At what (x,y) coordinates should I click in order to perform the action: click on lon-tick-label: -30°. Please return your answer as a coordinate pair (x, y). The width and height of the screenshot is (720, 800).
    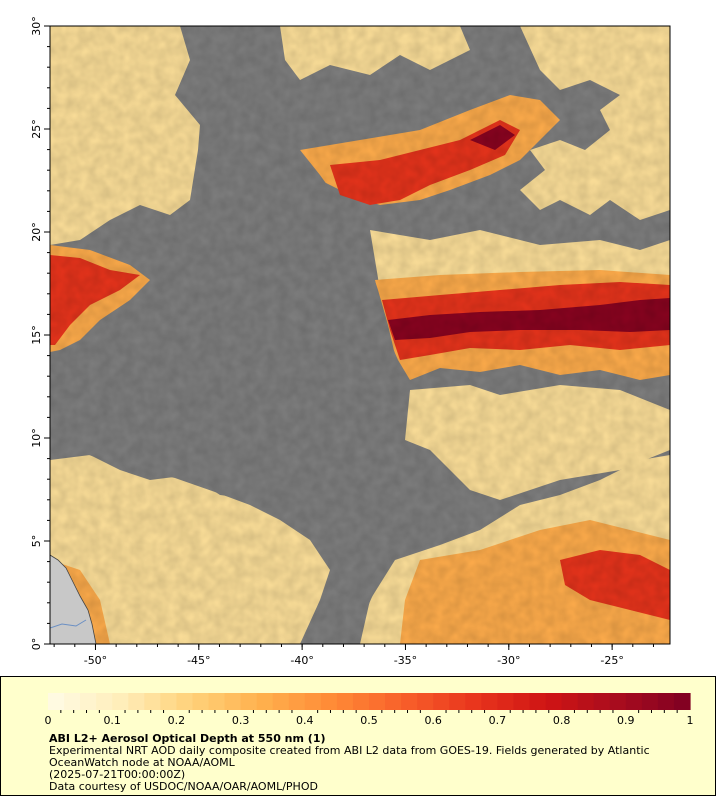
    Looking at the image, I should click on (508, 660).